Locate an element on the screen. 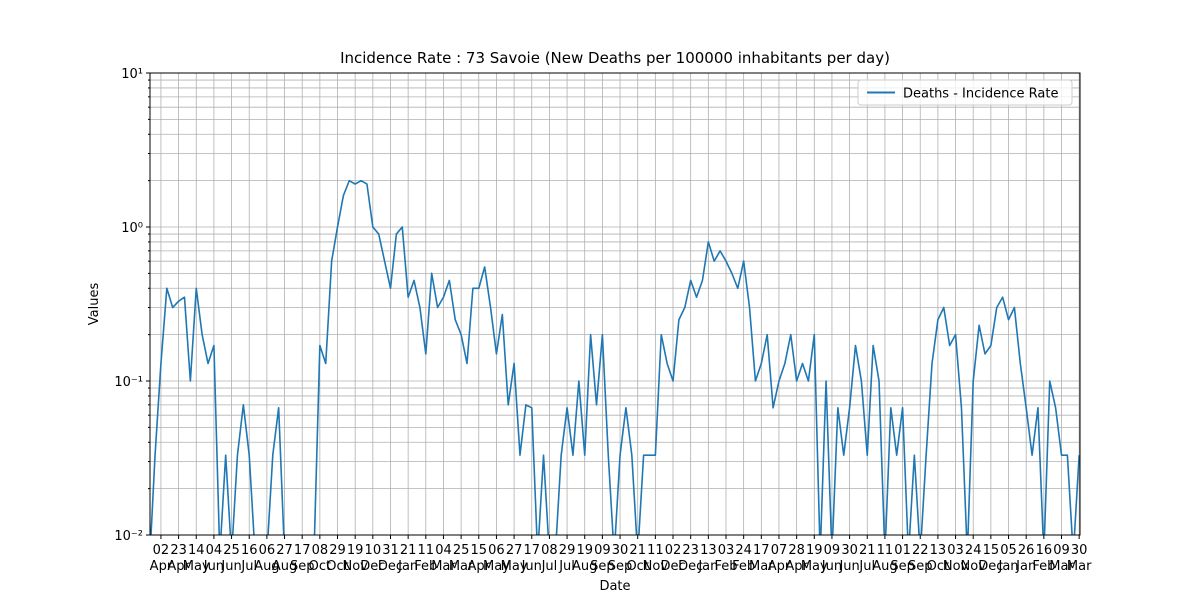 The height and width of the screenshot is (600, 1200). x-tick-label: 16 Feb is located at coordinates (1043, 558).